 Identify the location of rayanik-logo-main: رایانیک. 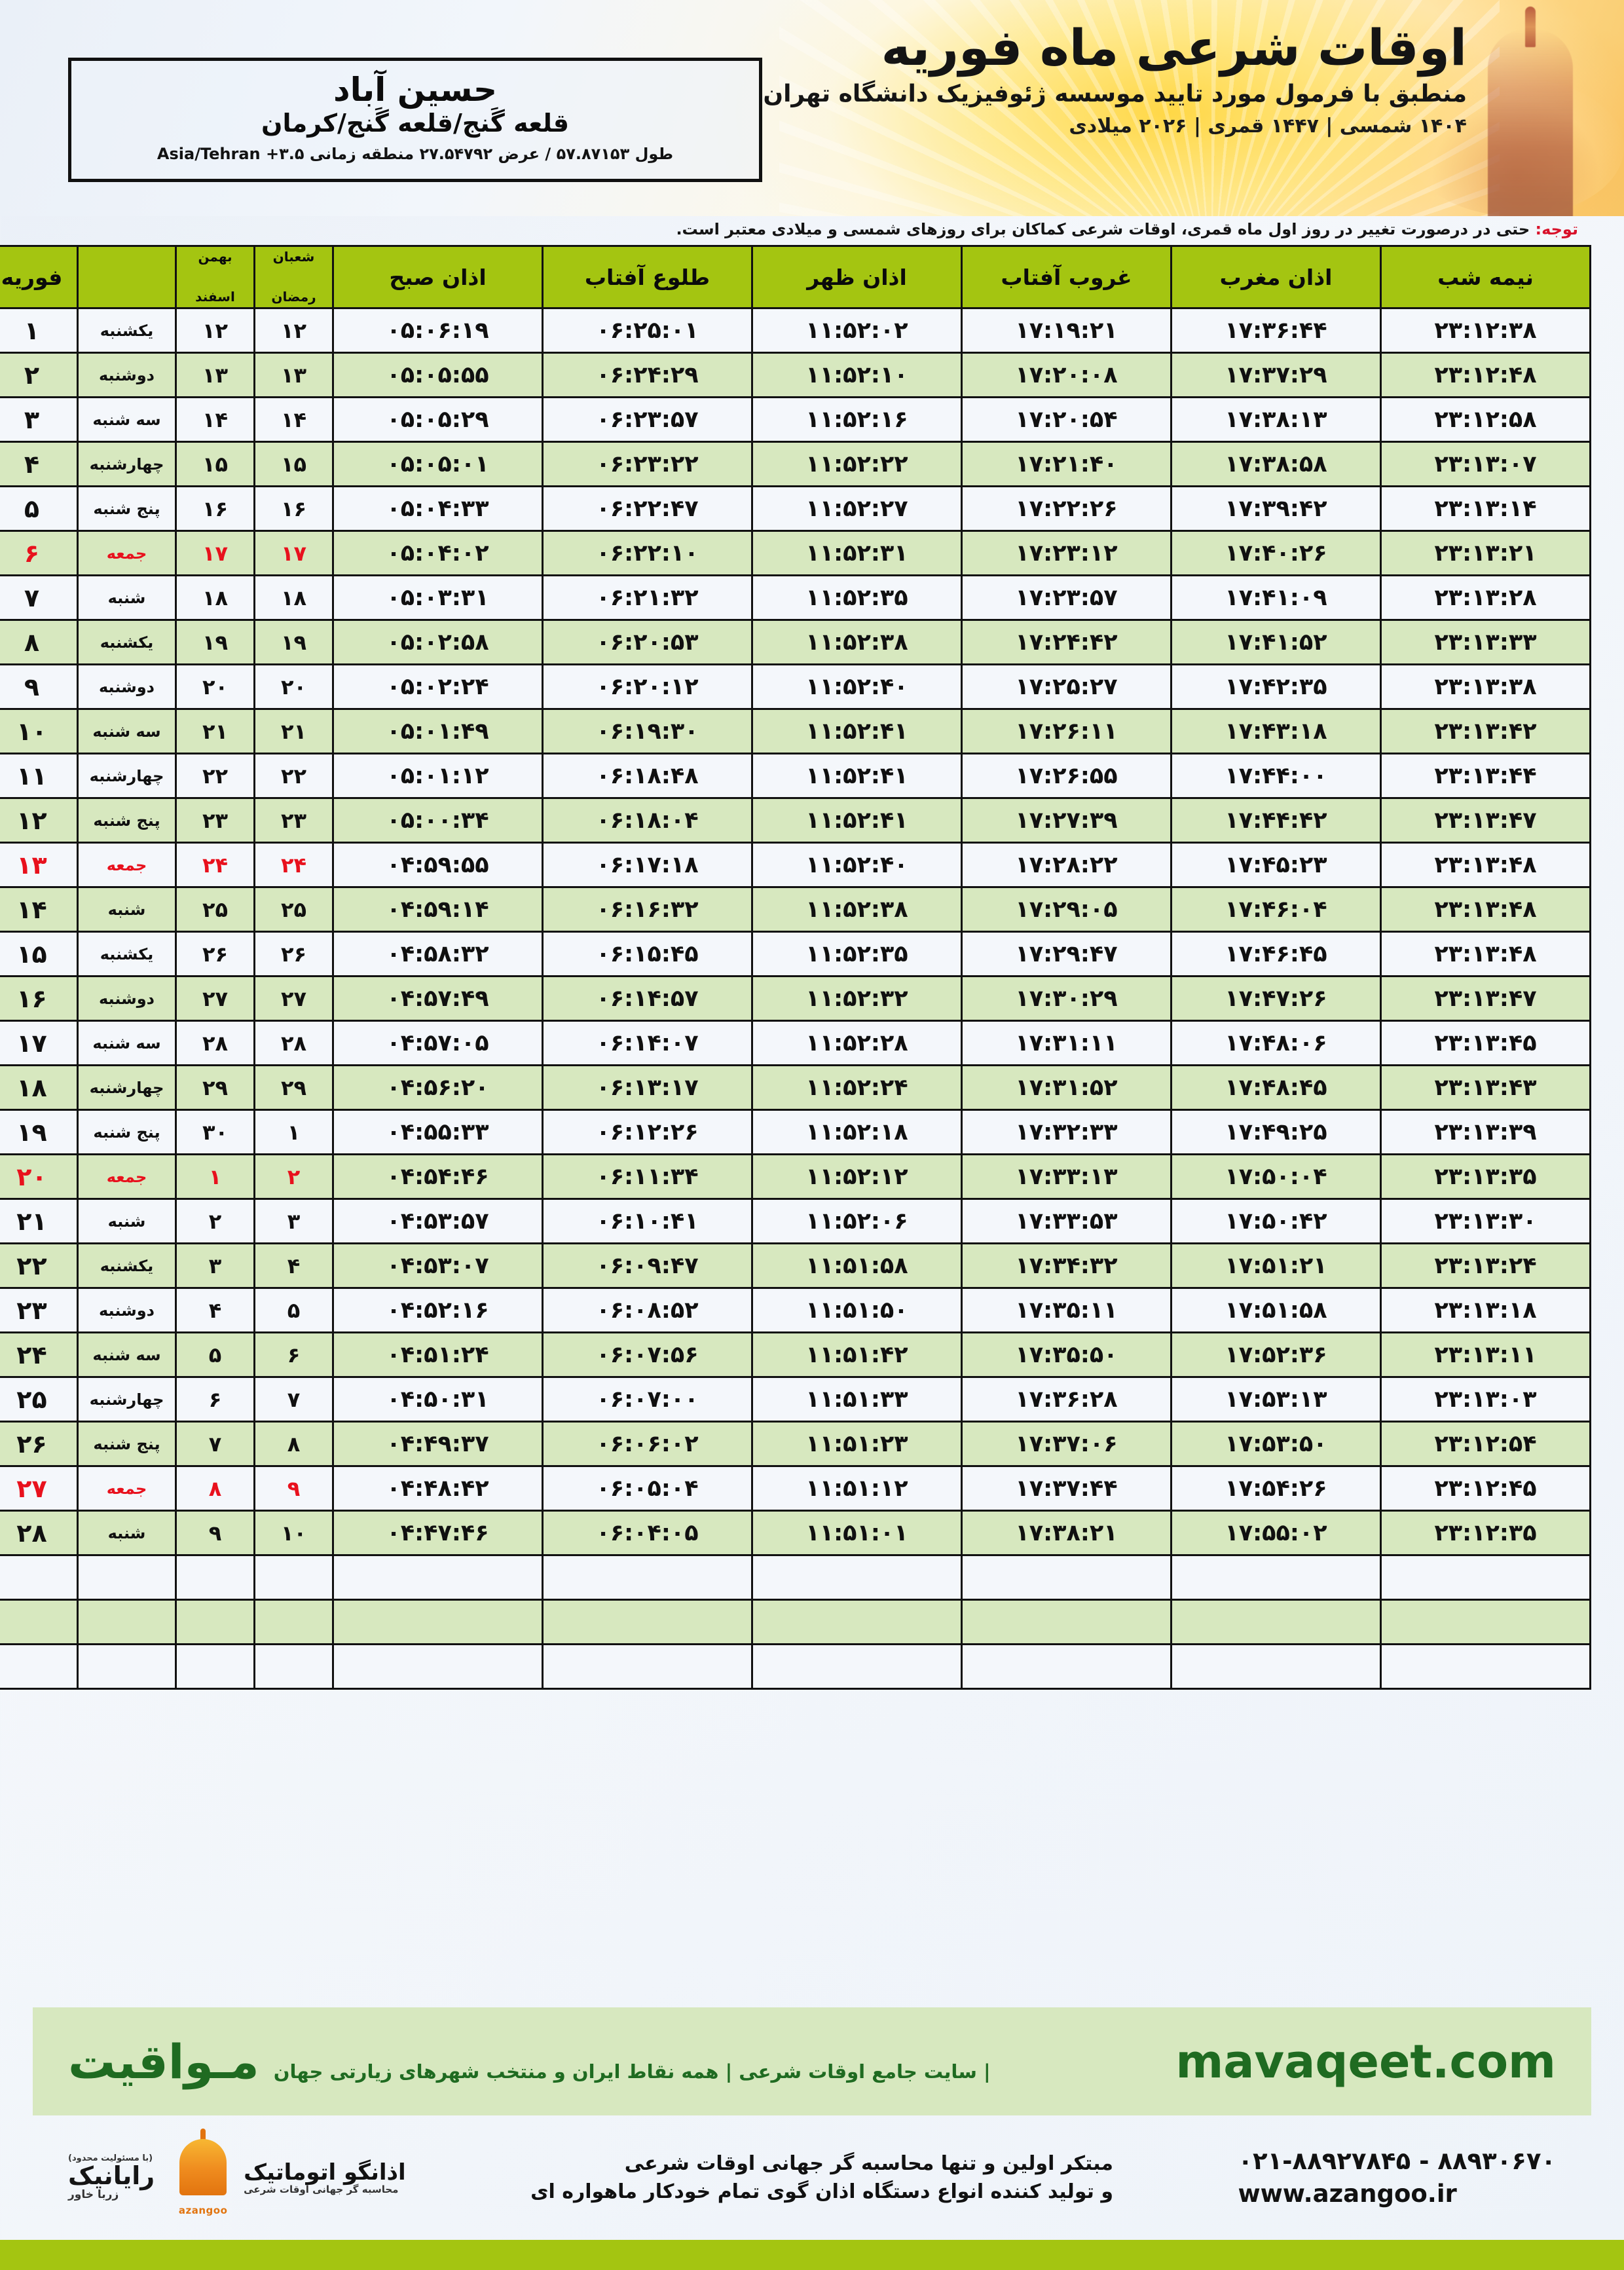
(111, 2175).